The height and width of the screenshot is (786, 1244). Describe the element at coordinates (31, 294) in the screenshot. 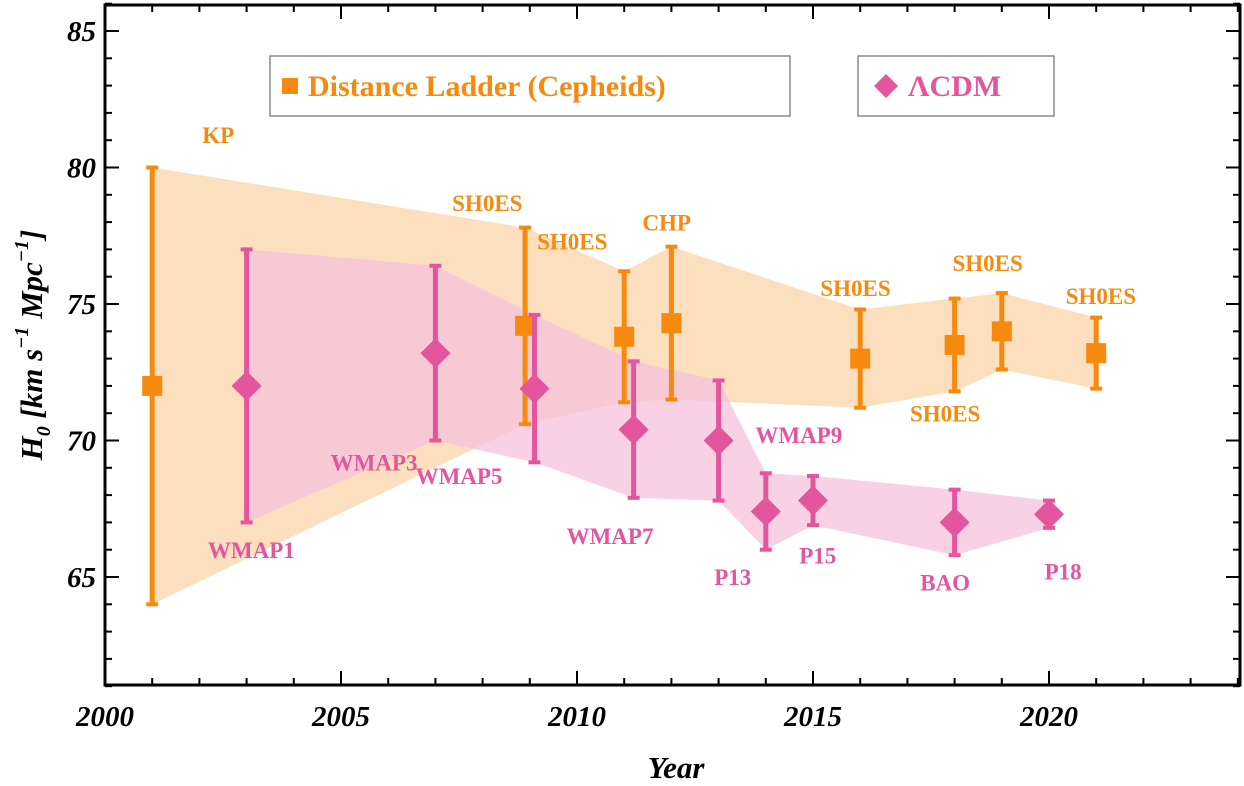

I see `y-axis-unit: Mpc` at that location.